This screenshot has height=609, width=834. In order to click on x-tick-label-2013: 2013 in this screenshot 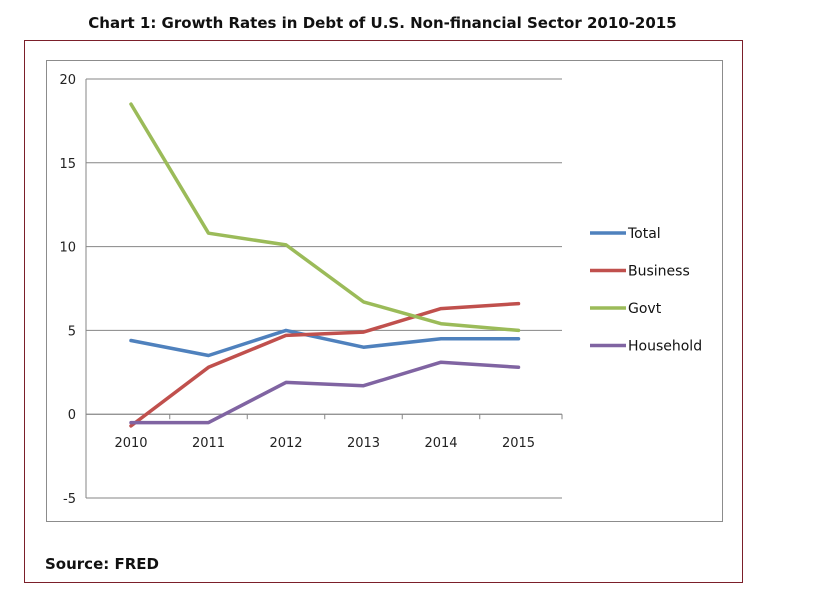, I will do `click(363, 443)`.